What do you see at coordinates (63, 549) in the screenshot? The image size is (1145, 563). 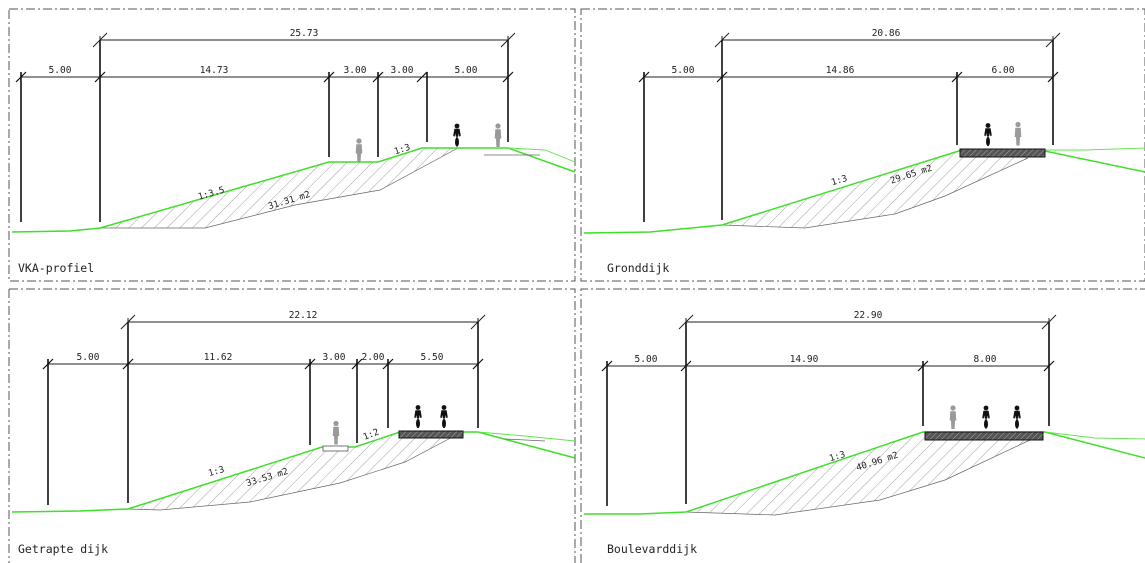 I see `panel-title: Getrapte dijk` at bounding box center [63, 549].